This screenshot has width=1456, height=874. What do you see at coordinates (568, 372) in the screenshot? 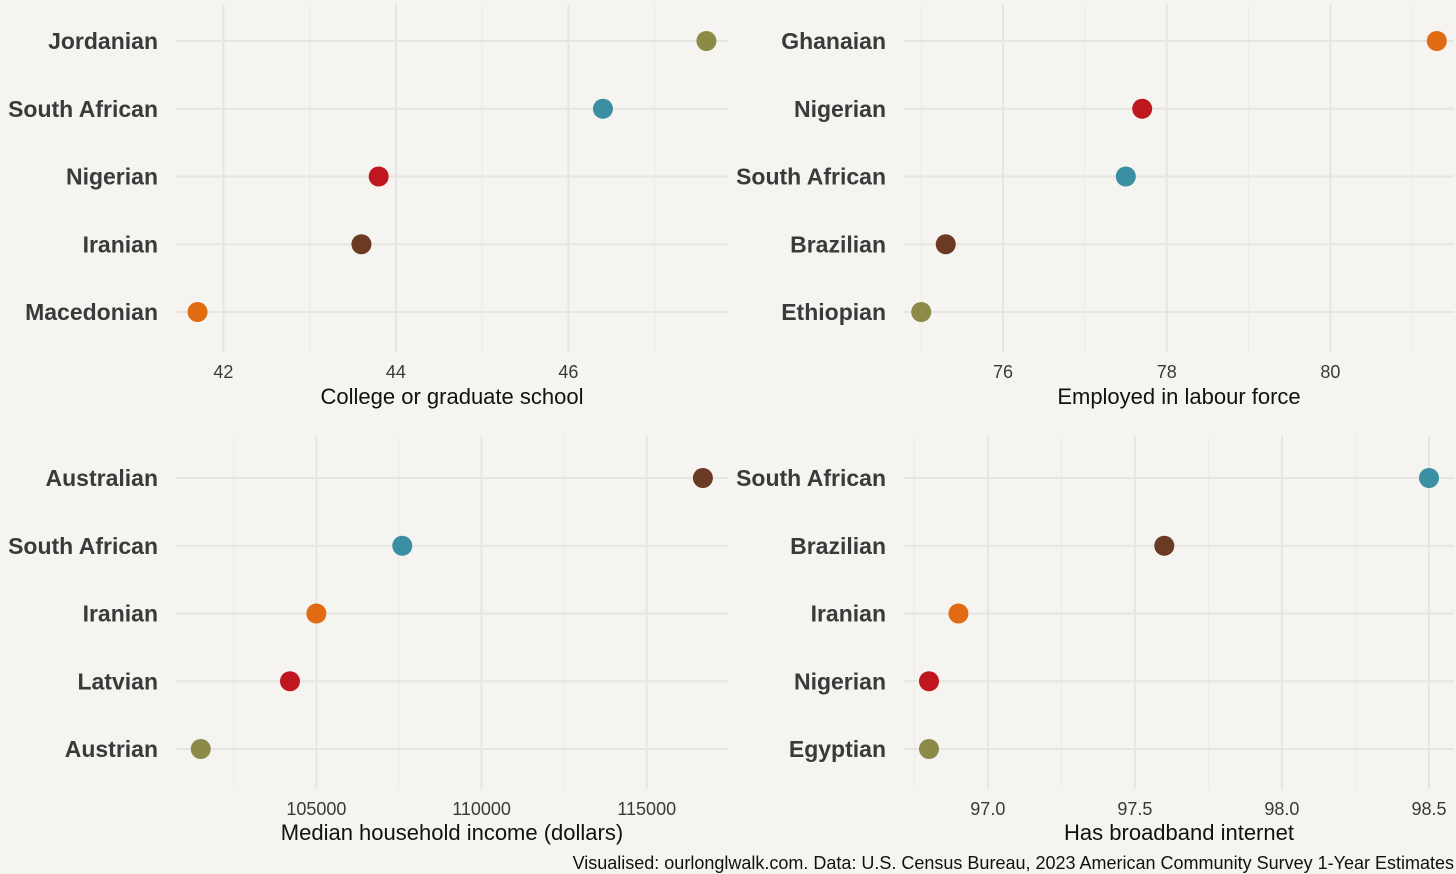
I see `x-tick-label: 46` at bounding box center [568, 372].